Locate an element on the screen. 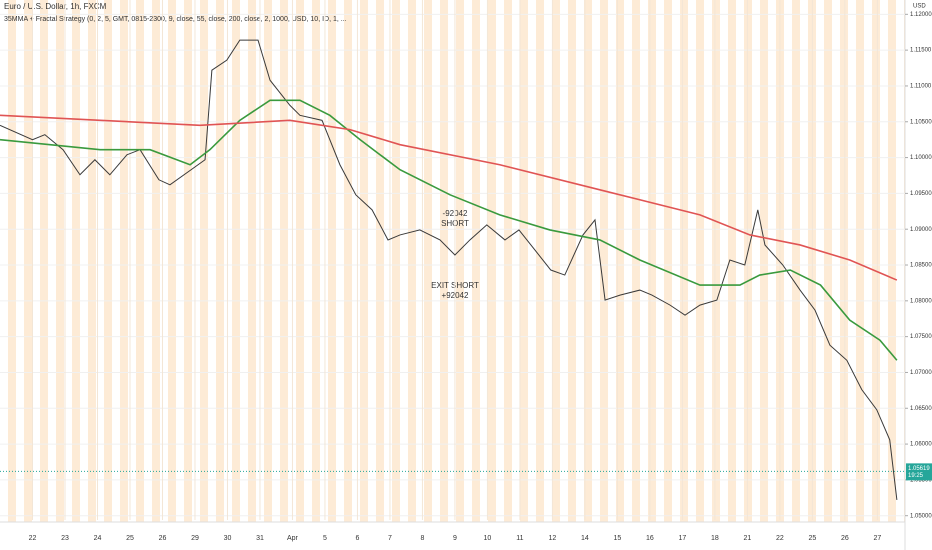 This screenshot has width=932, height=550. last-price-box is located at coordinates (919, 472).